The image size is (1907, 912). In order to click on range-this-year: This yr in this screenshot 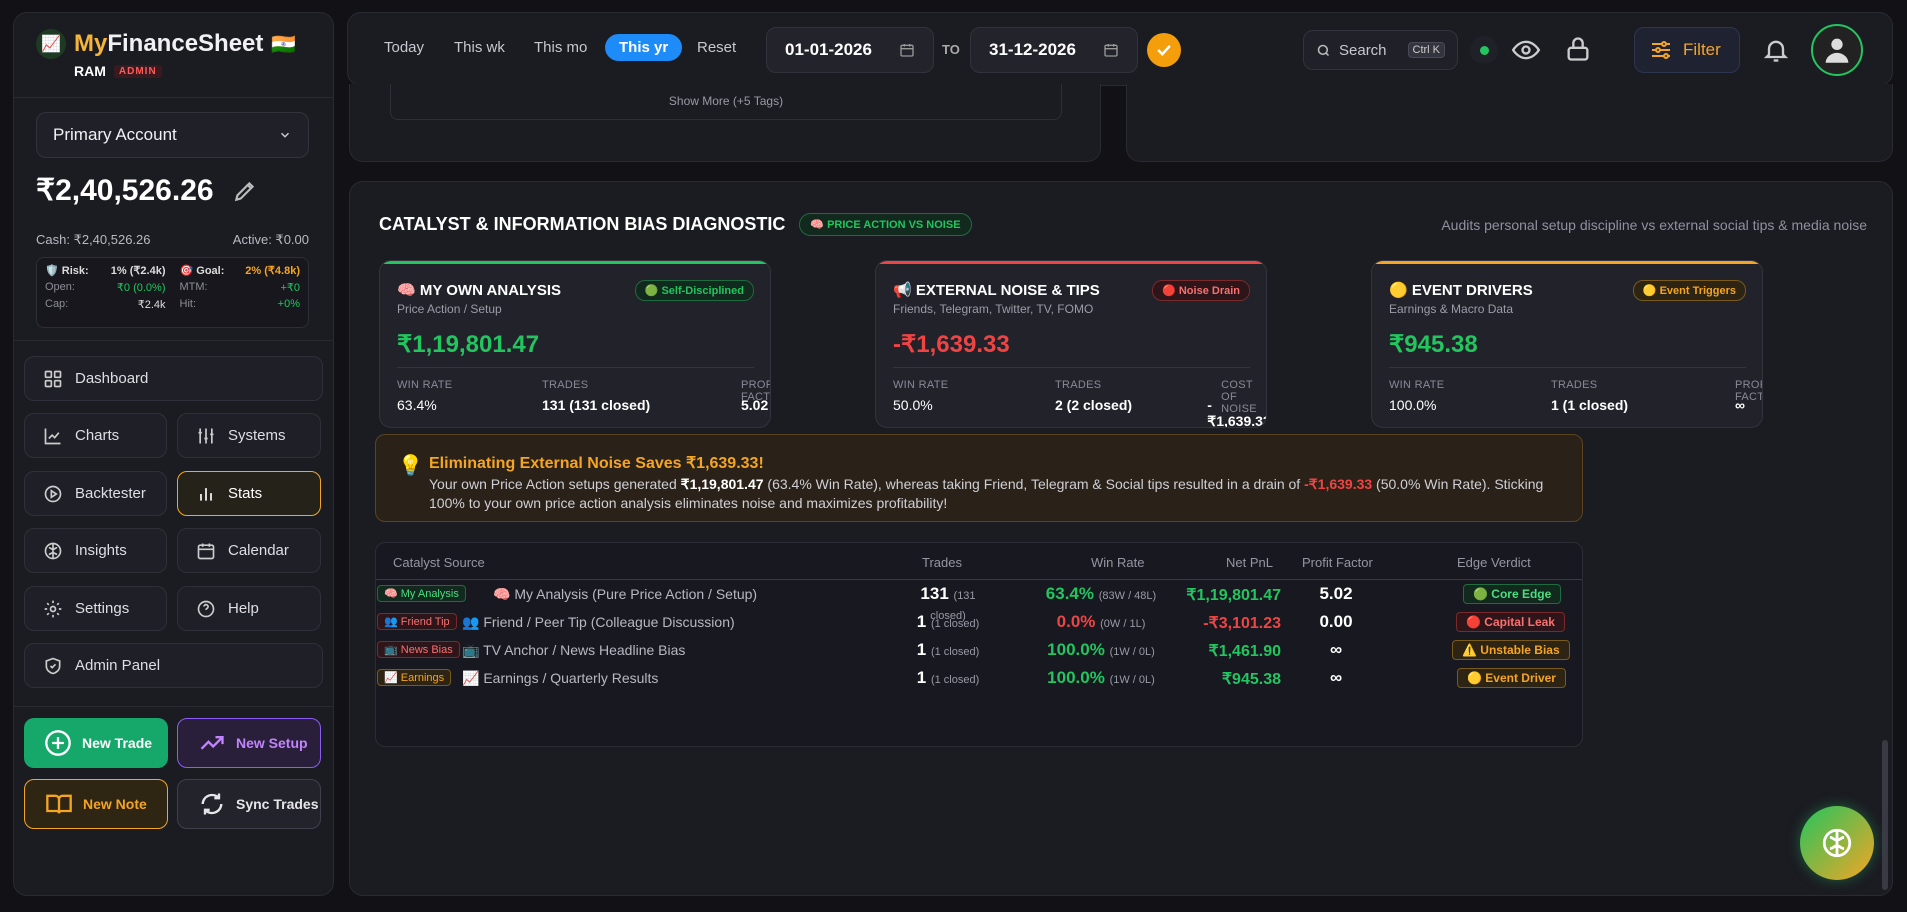, I will do `click(644, 47)`.